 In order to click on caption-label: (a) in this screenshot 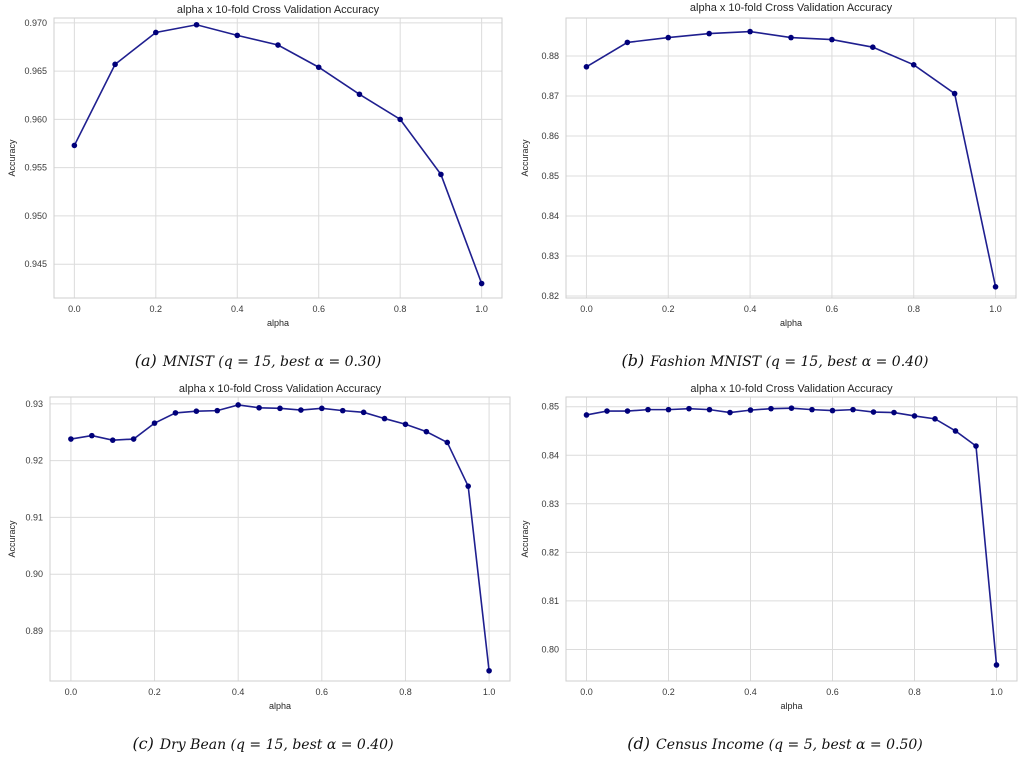, I will do `click(146, 360)`.